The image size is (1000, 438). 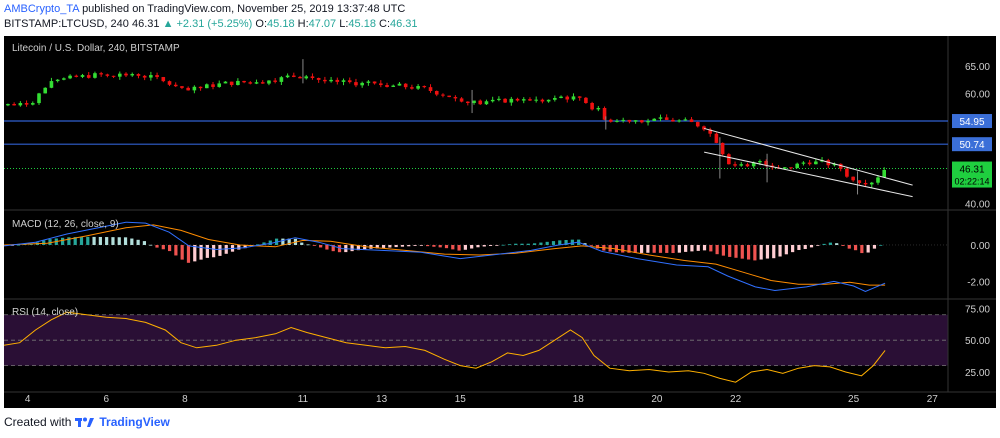 What do you see at coordinates (261, 24) in the screenshot?
I see `open-label: O:` at bounding box center [261, 24].